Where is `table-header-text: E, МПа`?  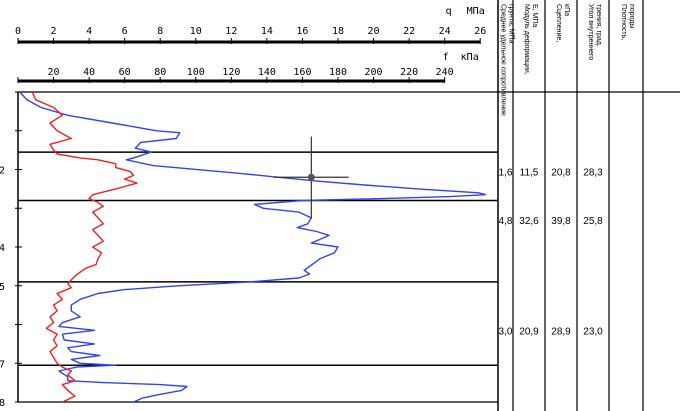 table-header-text: E, МПа is located at coordinates (534, 15).